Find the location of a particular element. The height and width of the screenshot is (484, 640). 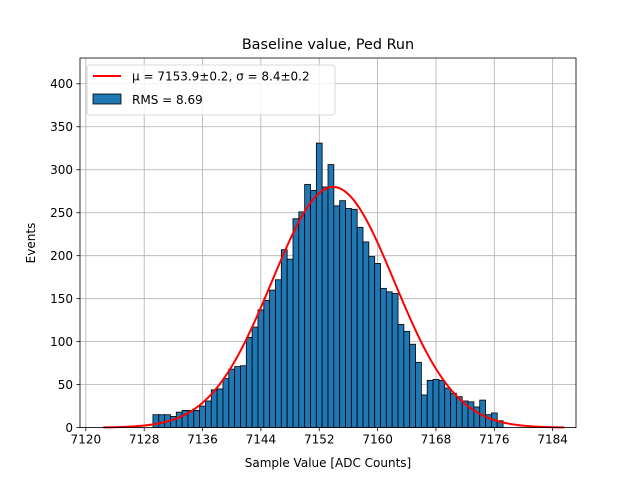

y-tick-label: 400 is located at coordinates (61, 84).